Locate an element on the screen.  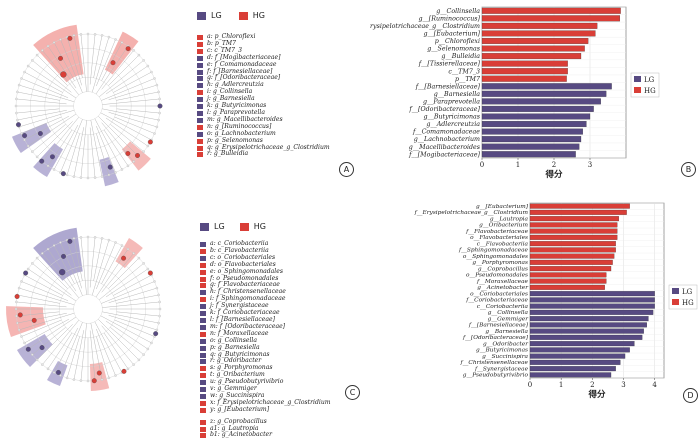
x-tick-label: 3 is located at coordinates (590, 165).